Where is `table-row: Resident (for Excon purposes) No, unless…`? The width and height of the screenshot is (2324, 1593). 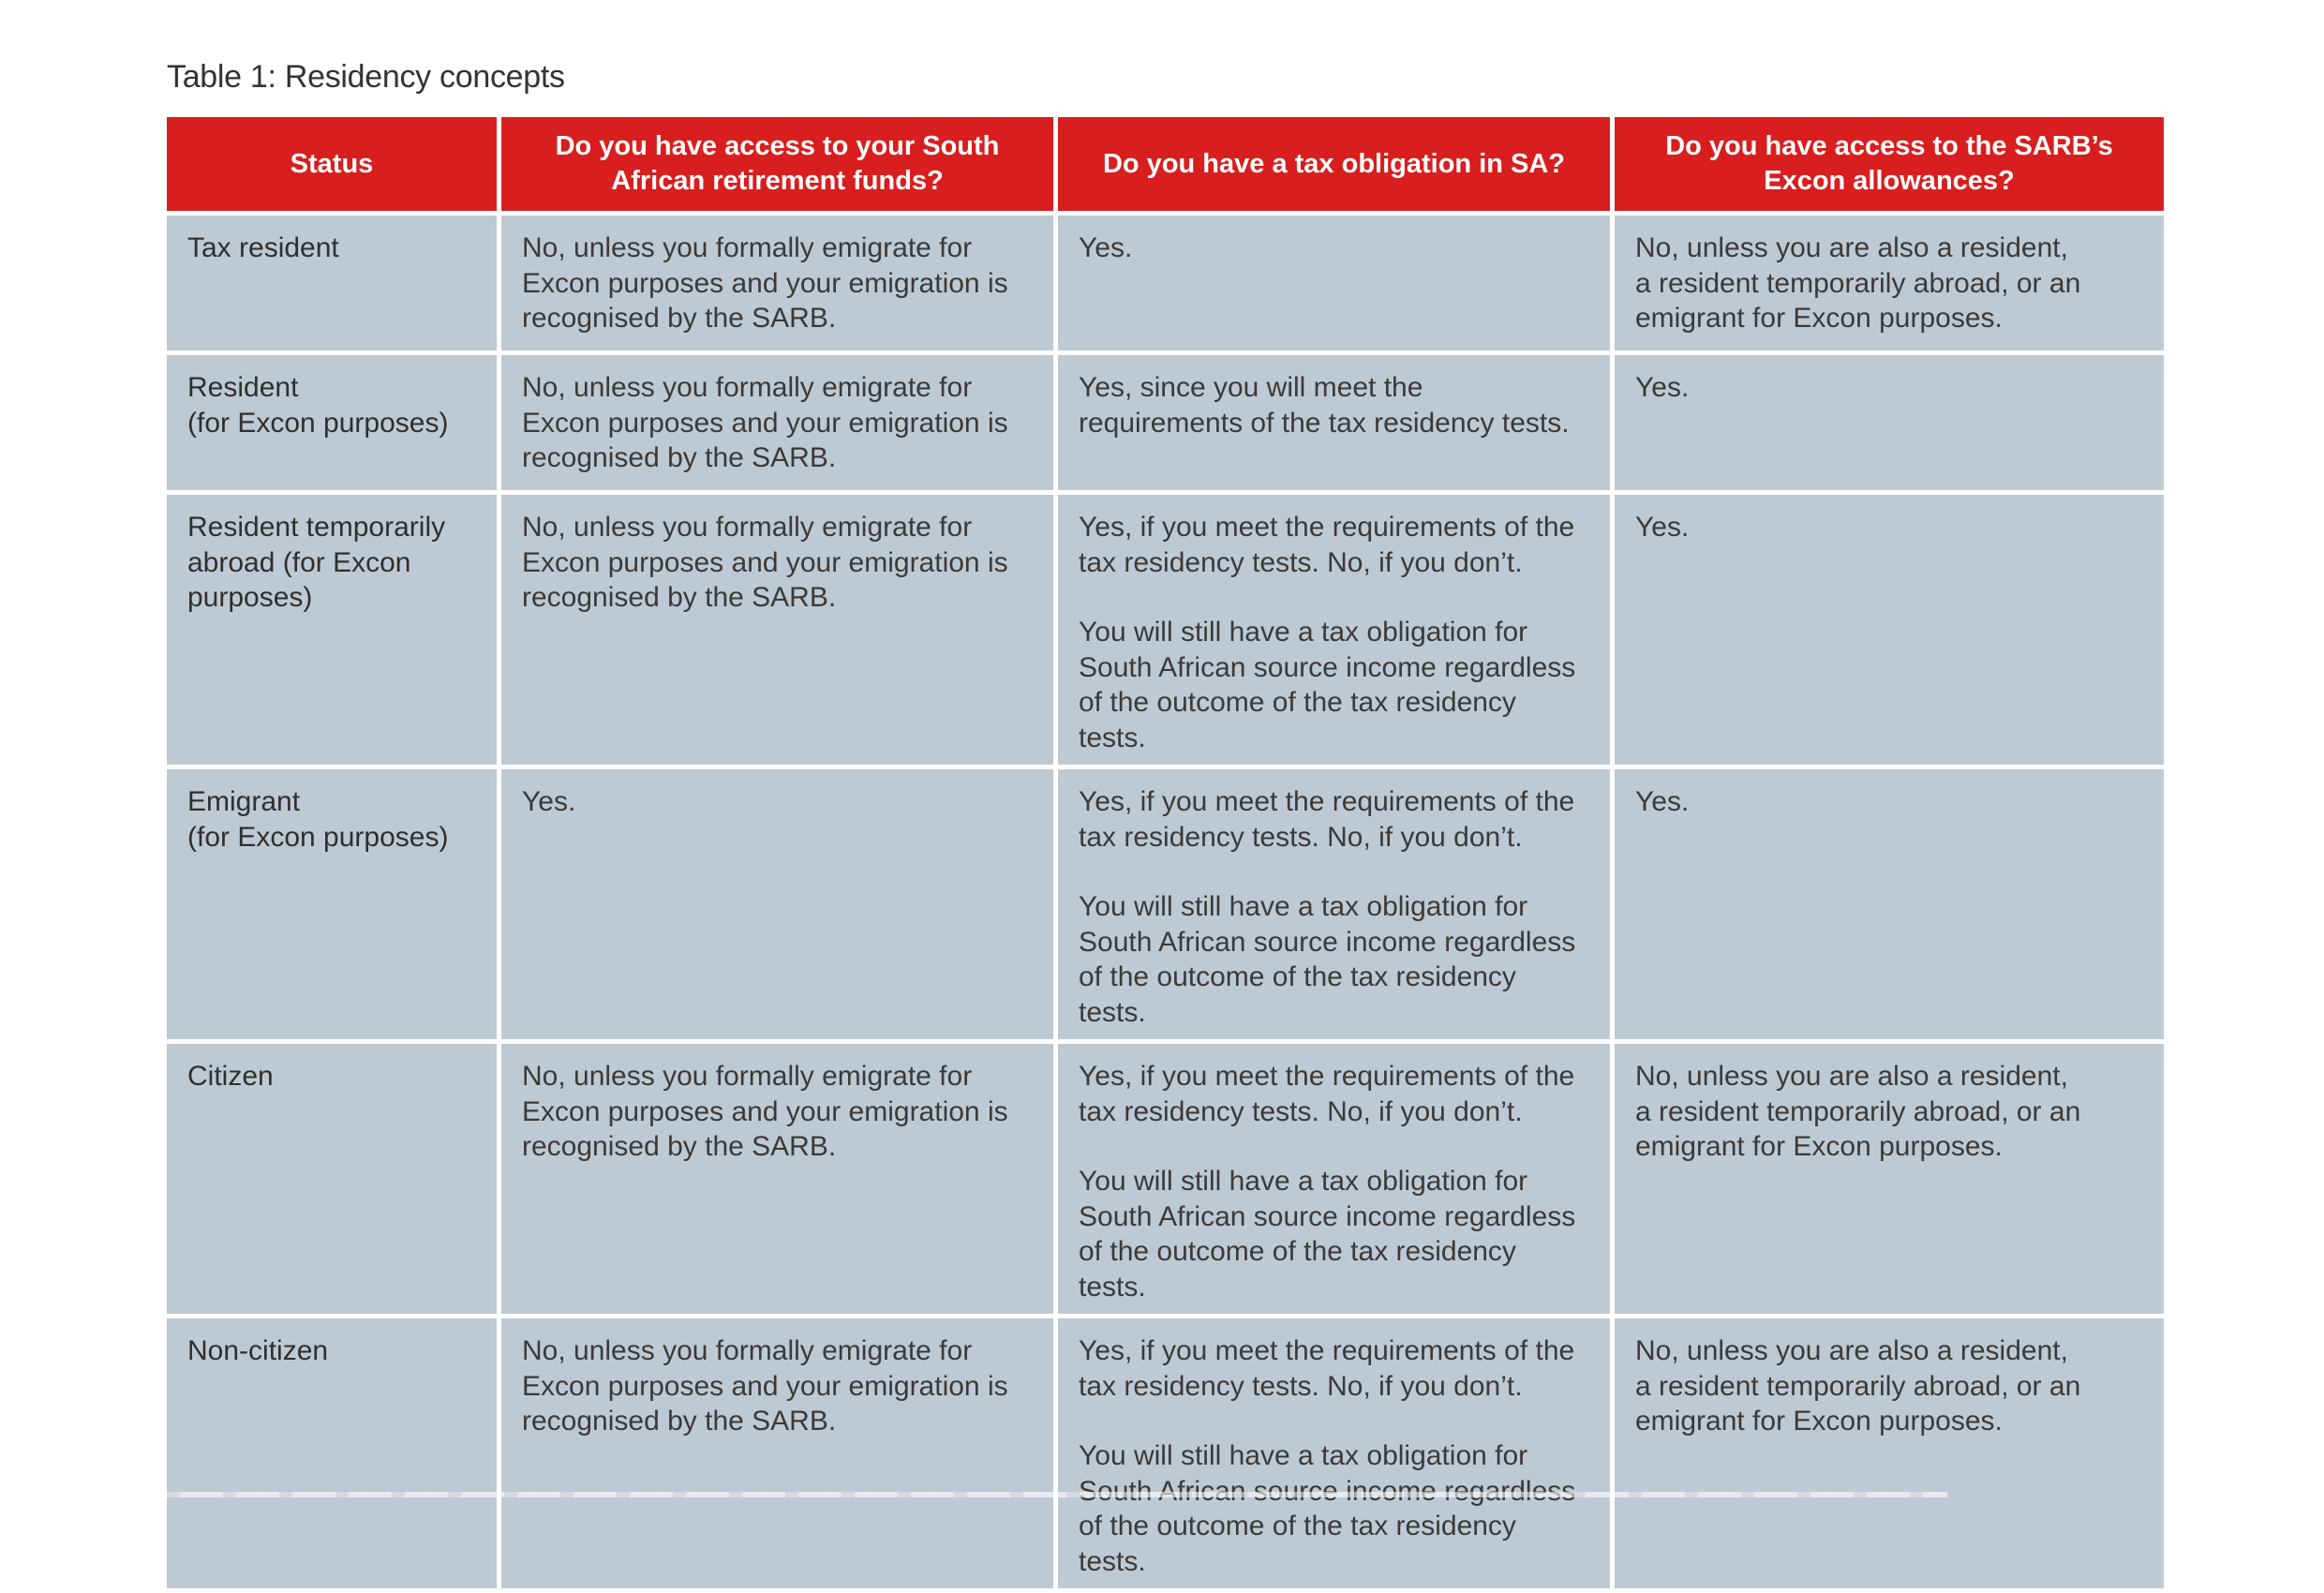 table-row: Resident (for Excon purposes) No, unless… is located at coordinates (1165, 422).